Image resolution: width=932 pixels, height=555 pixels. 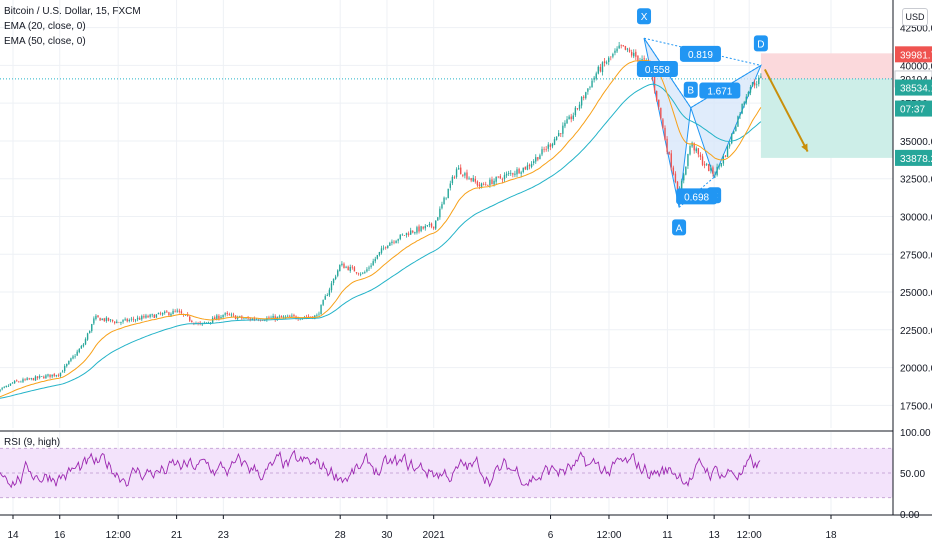 What do you see at coordinates (913, 108) in the screenshot?
I see `price-badge: 07:37` at bounding box center [913, 108].